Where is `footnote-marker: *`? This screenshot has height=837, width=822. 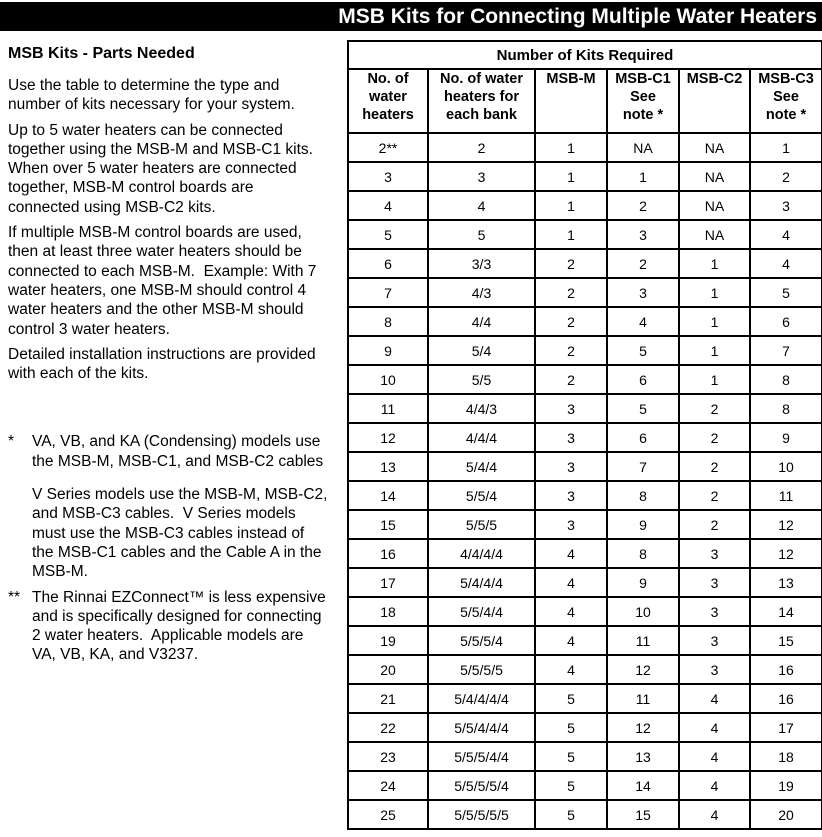
footnote-marker: * is located at coordinates (11, 442).